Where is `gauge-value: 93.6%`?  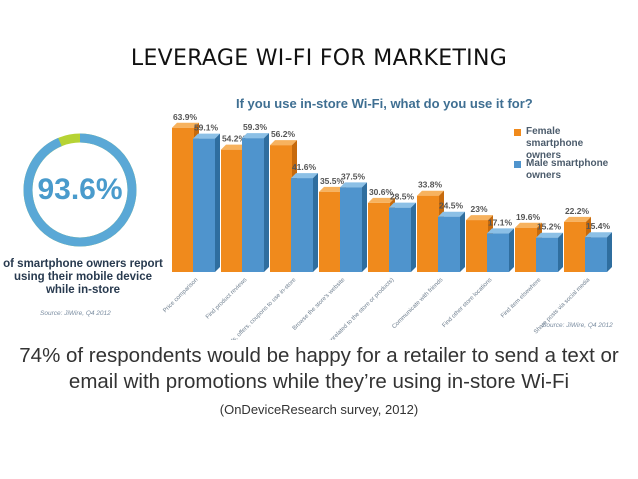
gauge-value: 93.6% is located at coordinates (80, 189).